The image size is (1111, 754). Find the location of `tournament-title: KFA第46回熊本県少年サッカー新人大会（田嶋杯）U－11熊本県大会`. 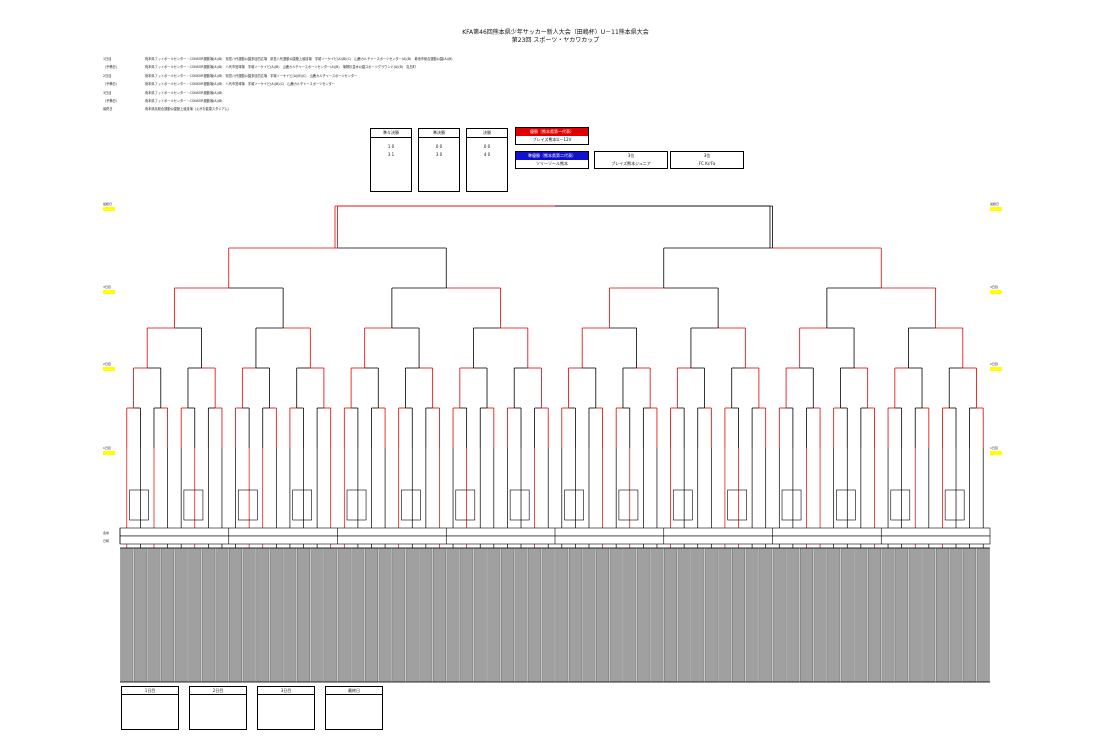

tournament-title: KFA第46回熊本県少年サッカー新人大会（田嶋杯）U－11熊本県大会 is located at coordinates (555, 32).